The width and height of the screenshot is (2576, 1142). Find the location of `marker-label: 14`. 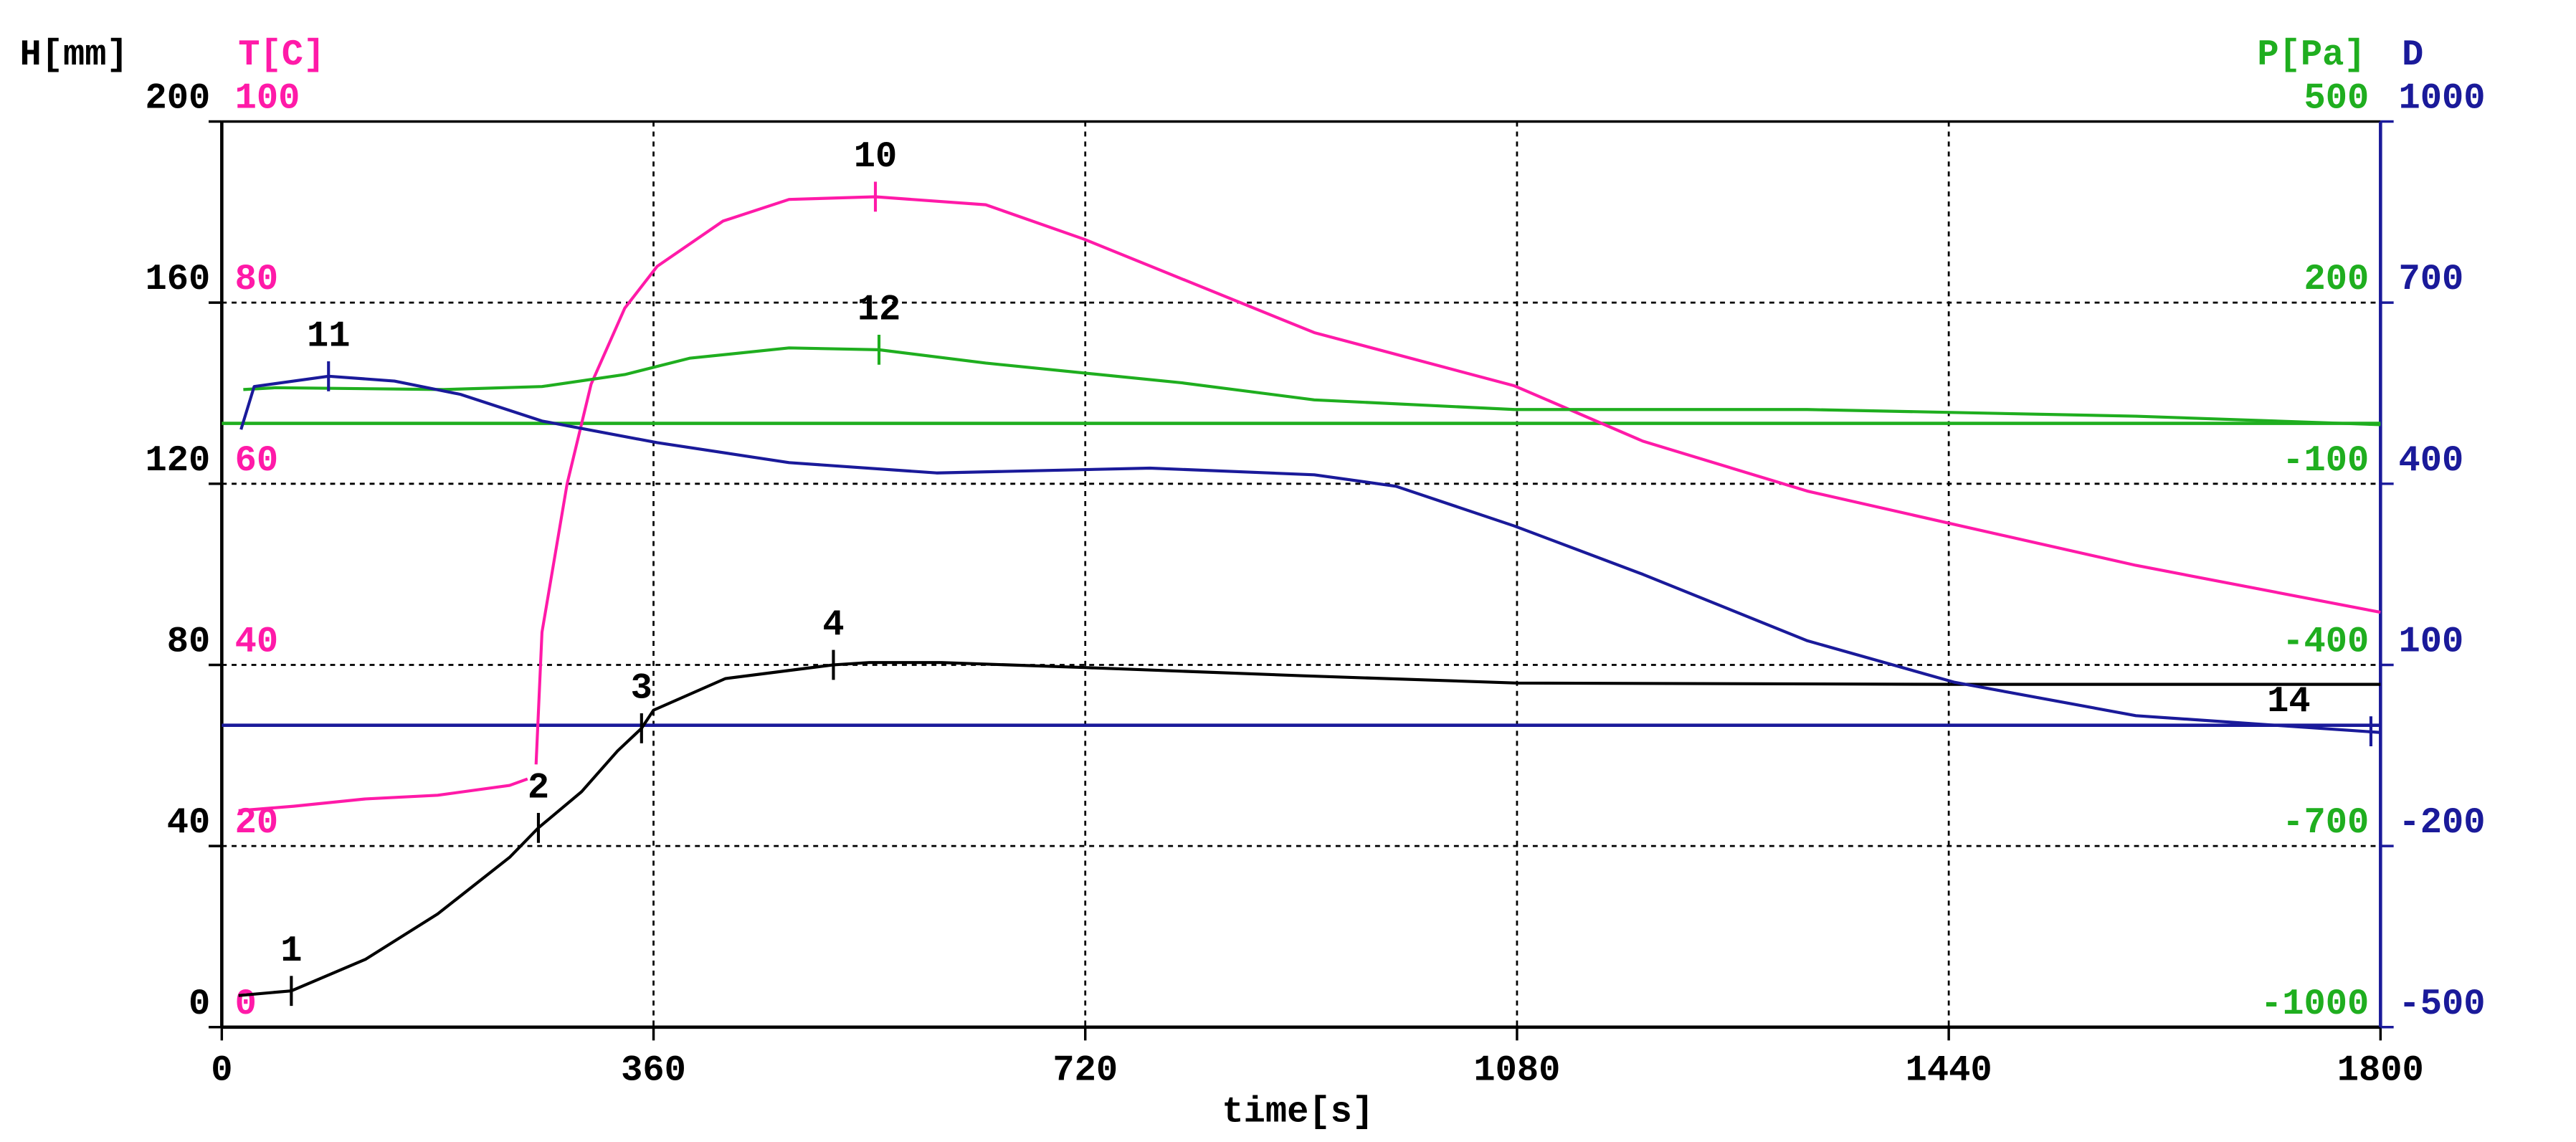

marker-label: 14 is located at coordinates (2289, 702).